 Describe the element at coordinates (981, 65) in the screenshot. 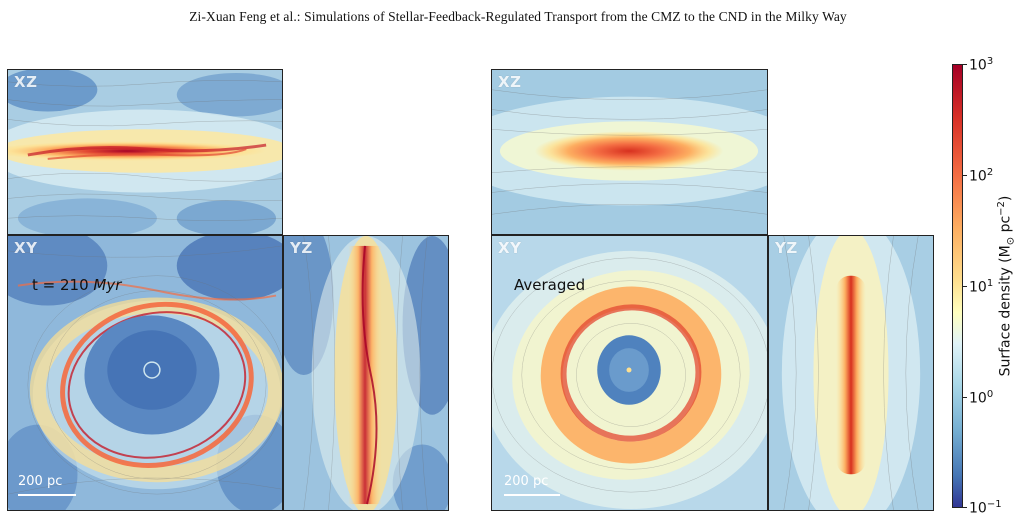

I see `colorbar-label-1e3: 10³` at that location.